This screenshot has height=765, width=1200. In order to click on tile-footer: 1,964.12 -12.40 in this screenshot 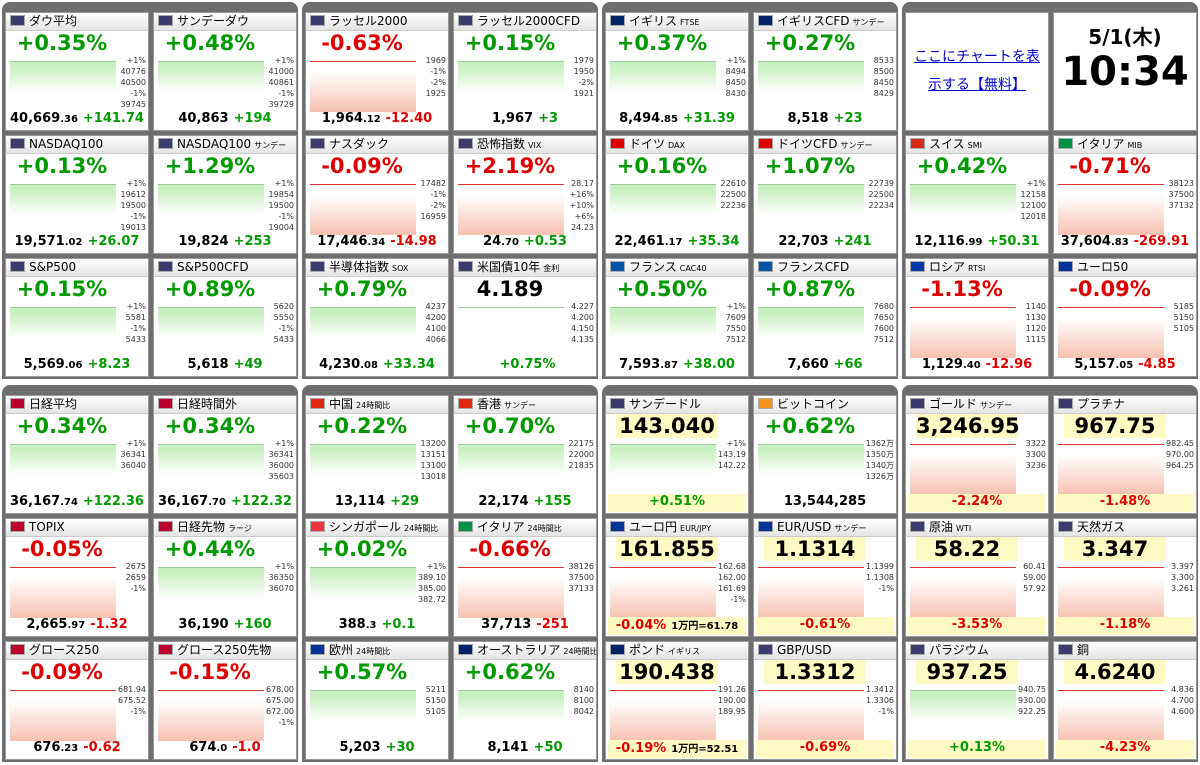, I will do `click(377, 120)`.